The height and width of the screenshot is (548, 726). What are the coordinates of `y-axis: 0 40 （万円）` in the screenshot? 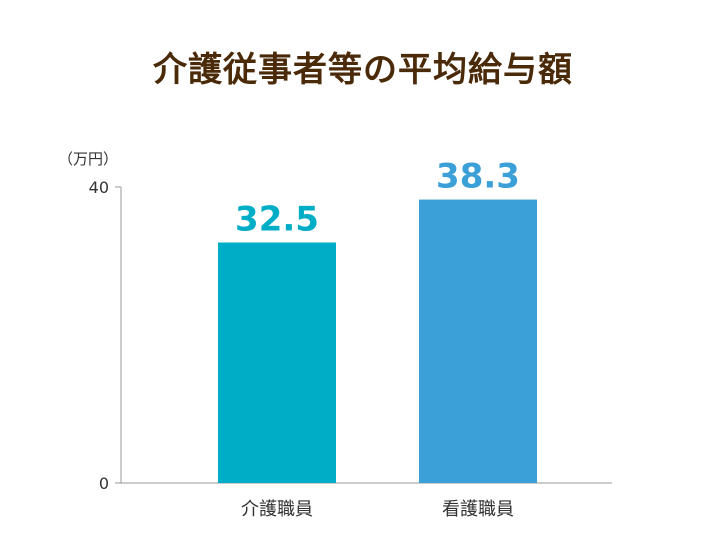 It's located at (90, 321).